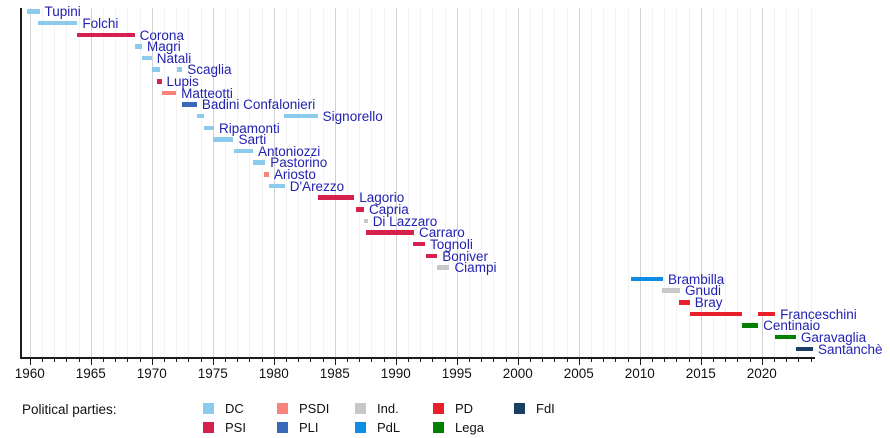 This screenshot has width=890, height=438. What do you see at coordinates (545, 408) in the screenshot?
I see `legend-item-label: FdI` at bounding box center [545, 408].